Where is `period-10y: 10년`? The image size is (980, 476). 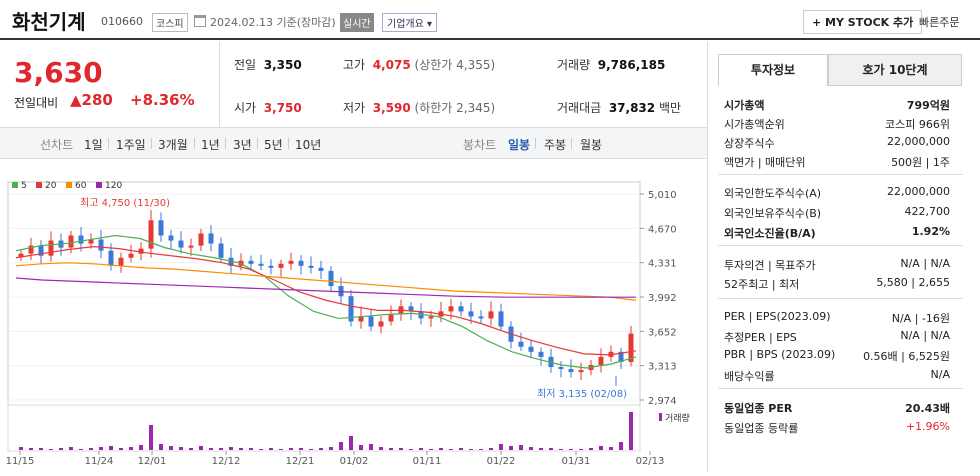 period-10y: 10년 is located at coordinates (308, 145).